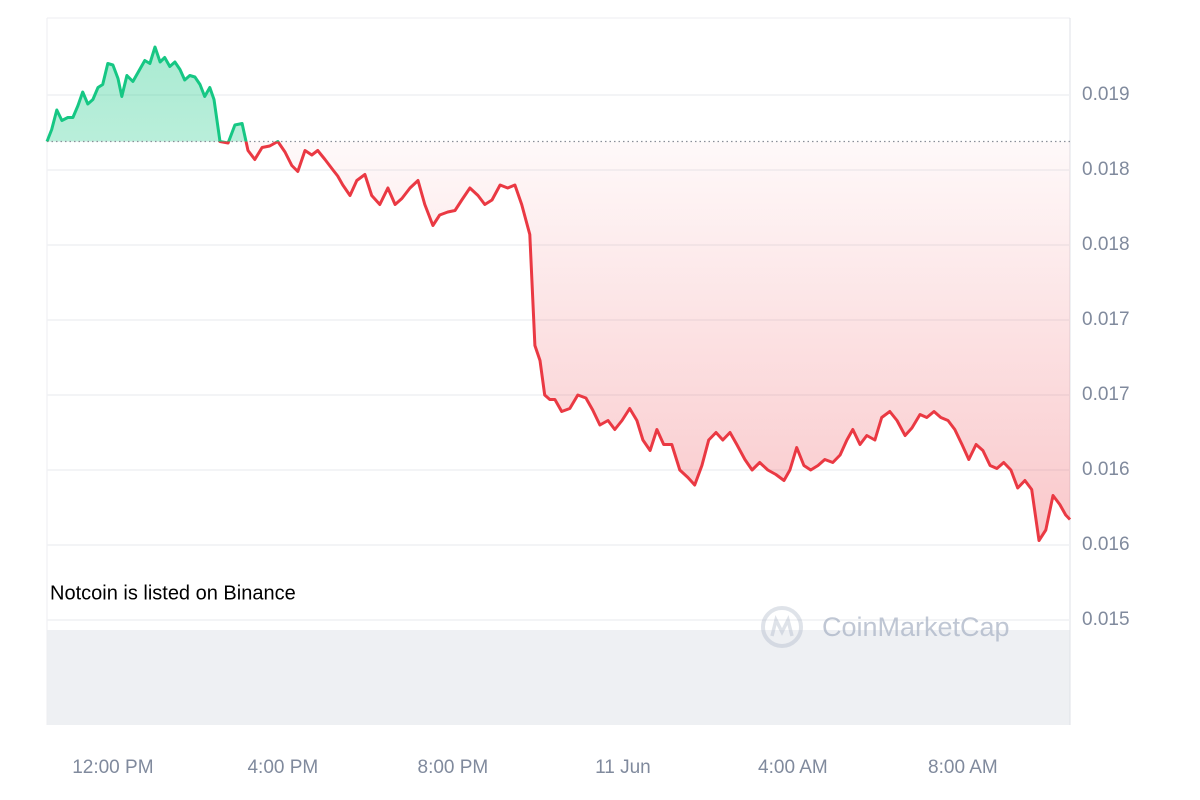 The height and width of the screenshot is (800, 1200). What do you see at coordinates (1106, 619) in the screenshot?
I see `y-tick-label: 0.015` at bounding box center [1106, 619].